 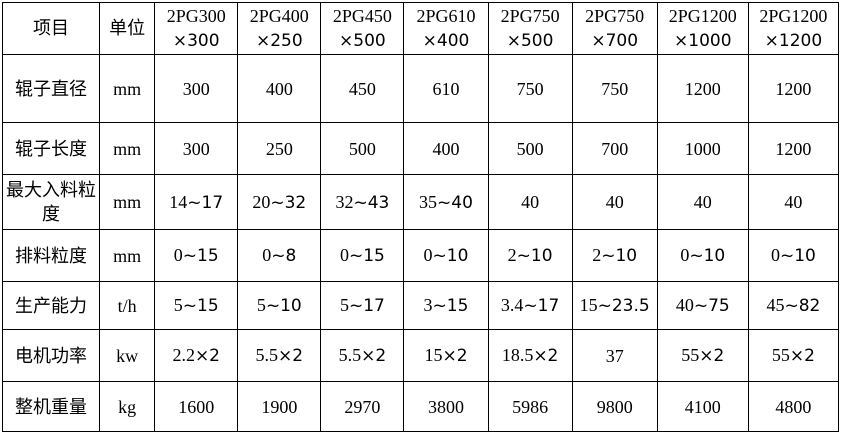 I want to click on value-text-segment: 1200, so click(x=793, y=148).